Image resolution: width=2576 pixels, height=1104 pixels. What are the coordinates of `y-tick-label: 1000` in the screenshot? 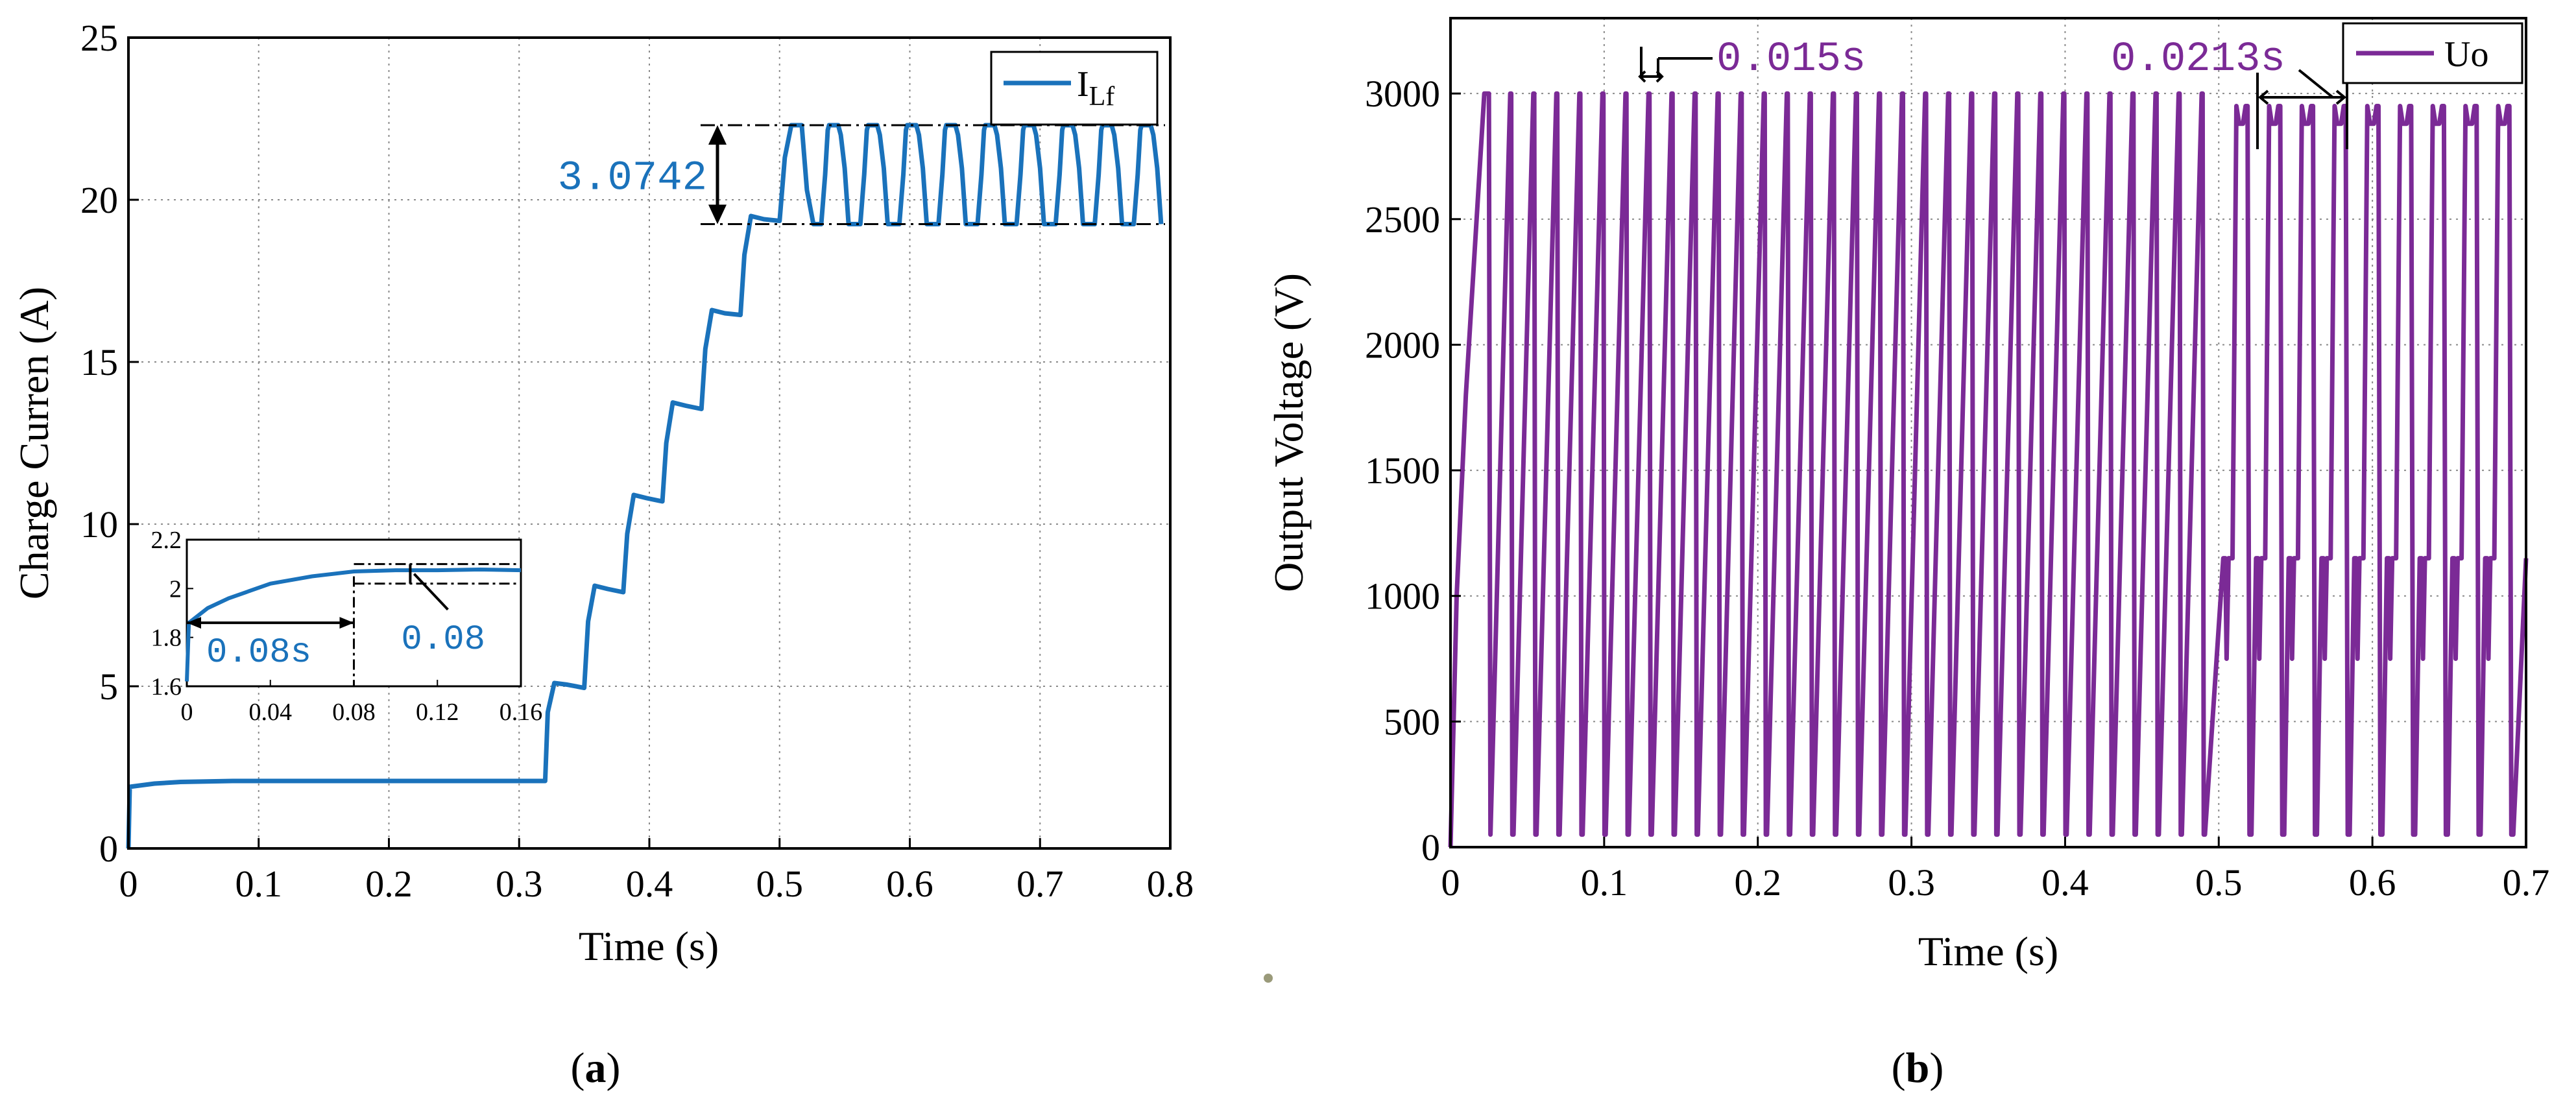 It's located at (1402, 597).